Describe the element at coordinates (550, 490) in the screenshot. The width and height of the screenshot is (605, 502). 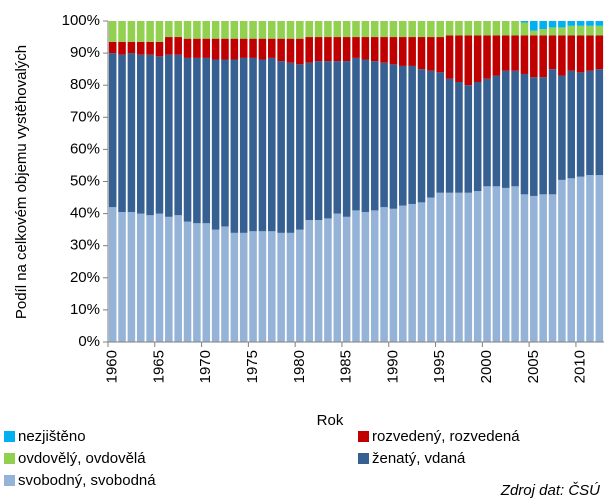
I see `source: Zdroj dat: ČSÚ` at that location.